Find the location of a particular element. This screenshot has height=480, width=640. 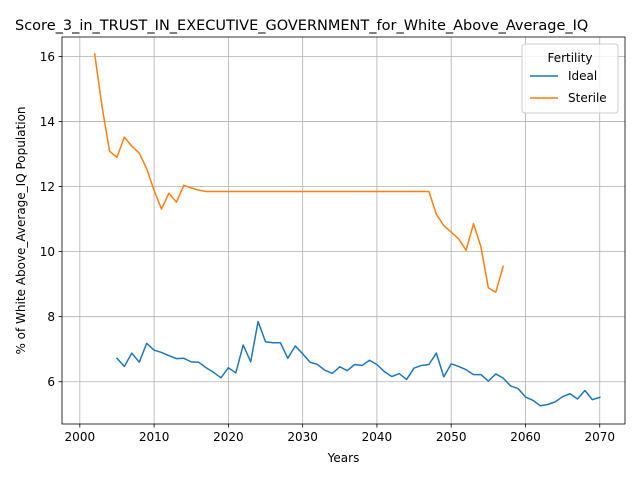

y-axis-label: % of White Above_Average_IQ Population is located at coordinates (21, 230).